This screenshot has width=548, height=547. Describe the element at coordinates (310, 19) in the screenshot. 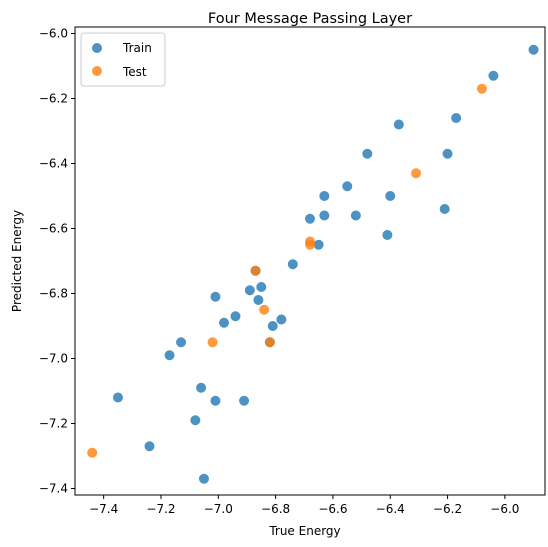

I see `chart-title: Four Message Passing Layer` at that location.